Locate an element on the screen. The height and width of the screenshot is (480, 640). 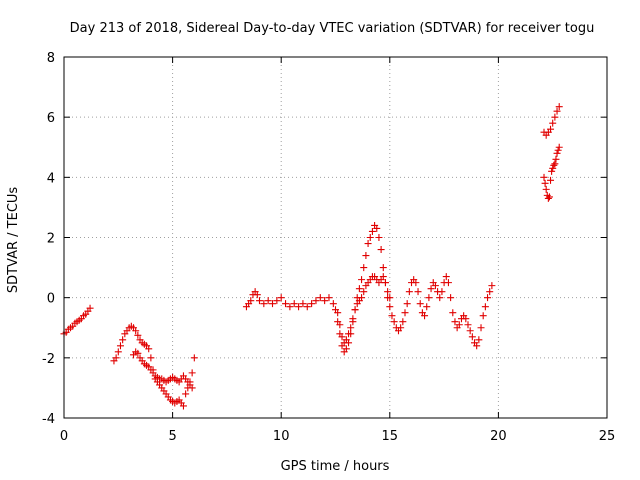
x-tick-label: 20 is located at coordinates (498, 436).